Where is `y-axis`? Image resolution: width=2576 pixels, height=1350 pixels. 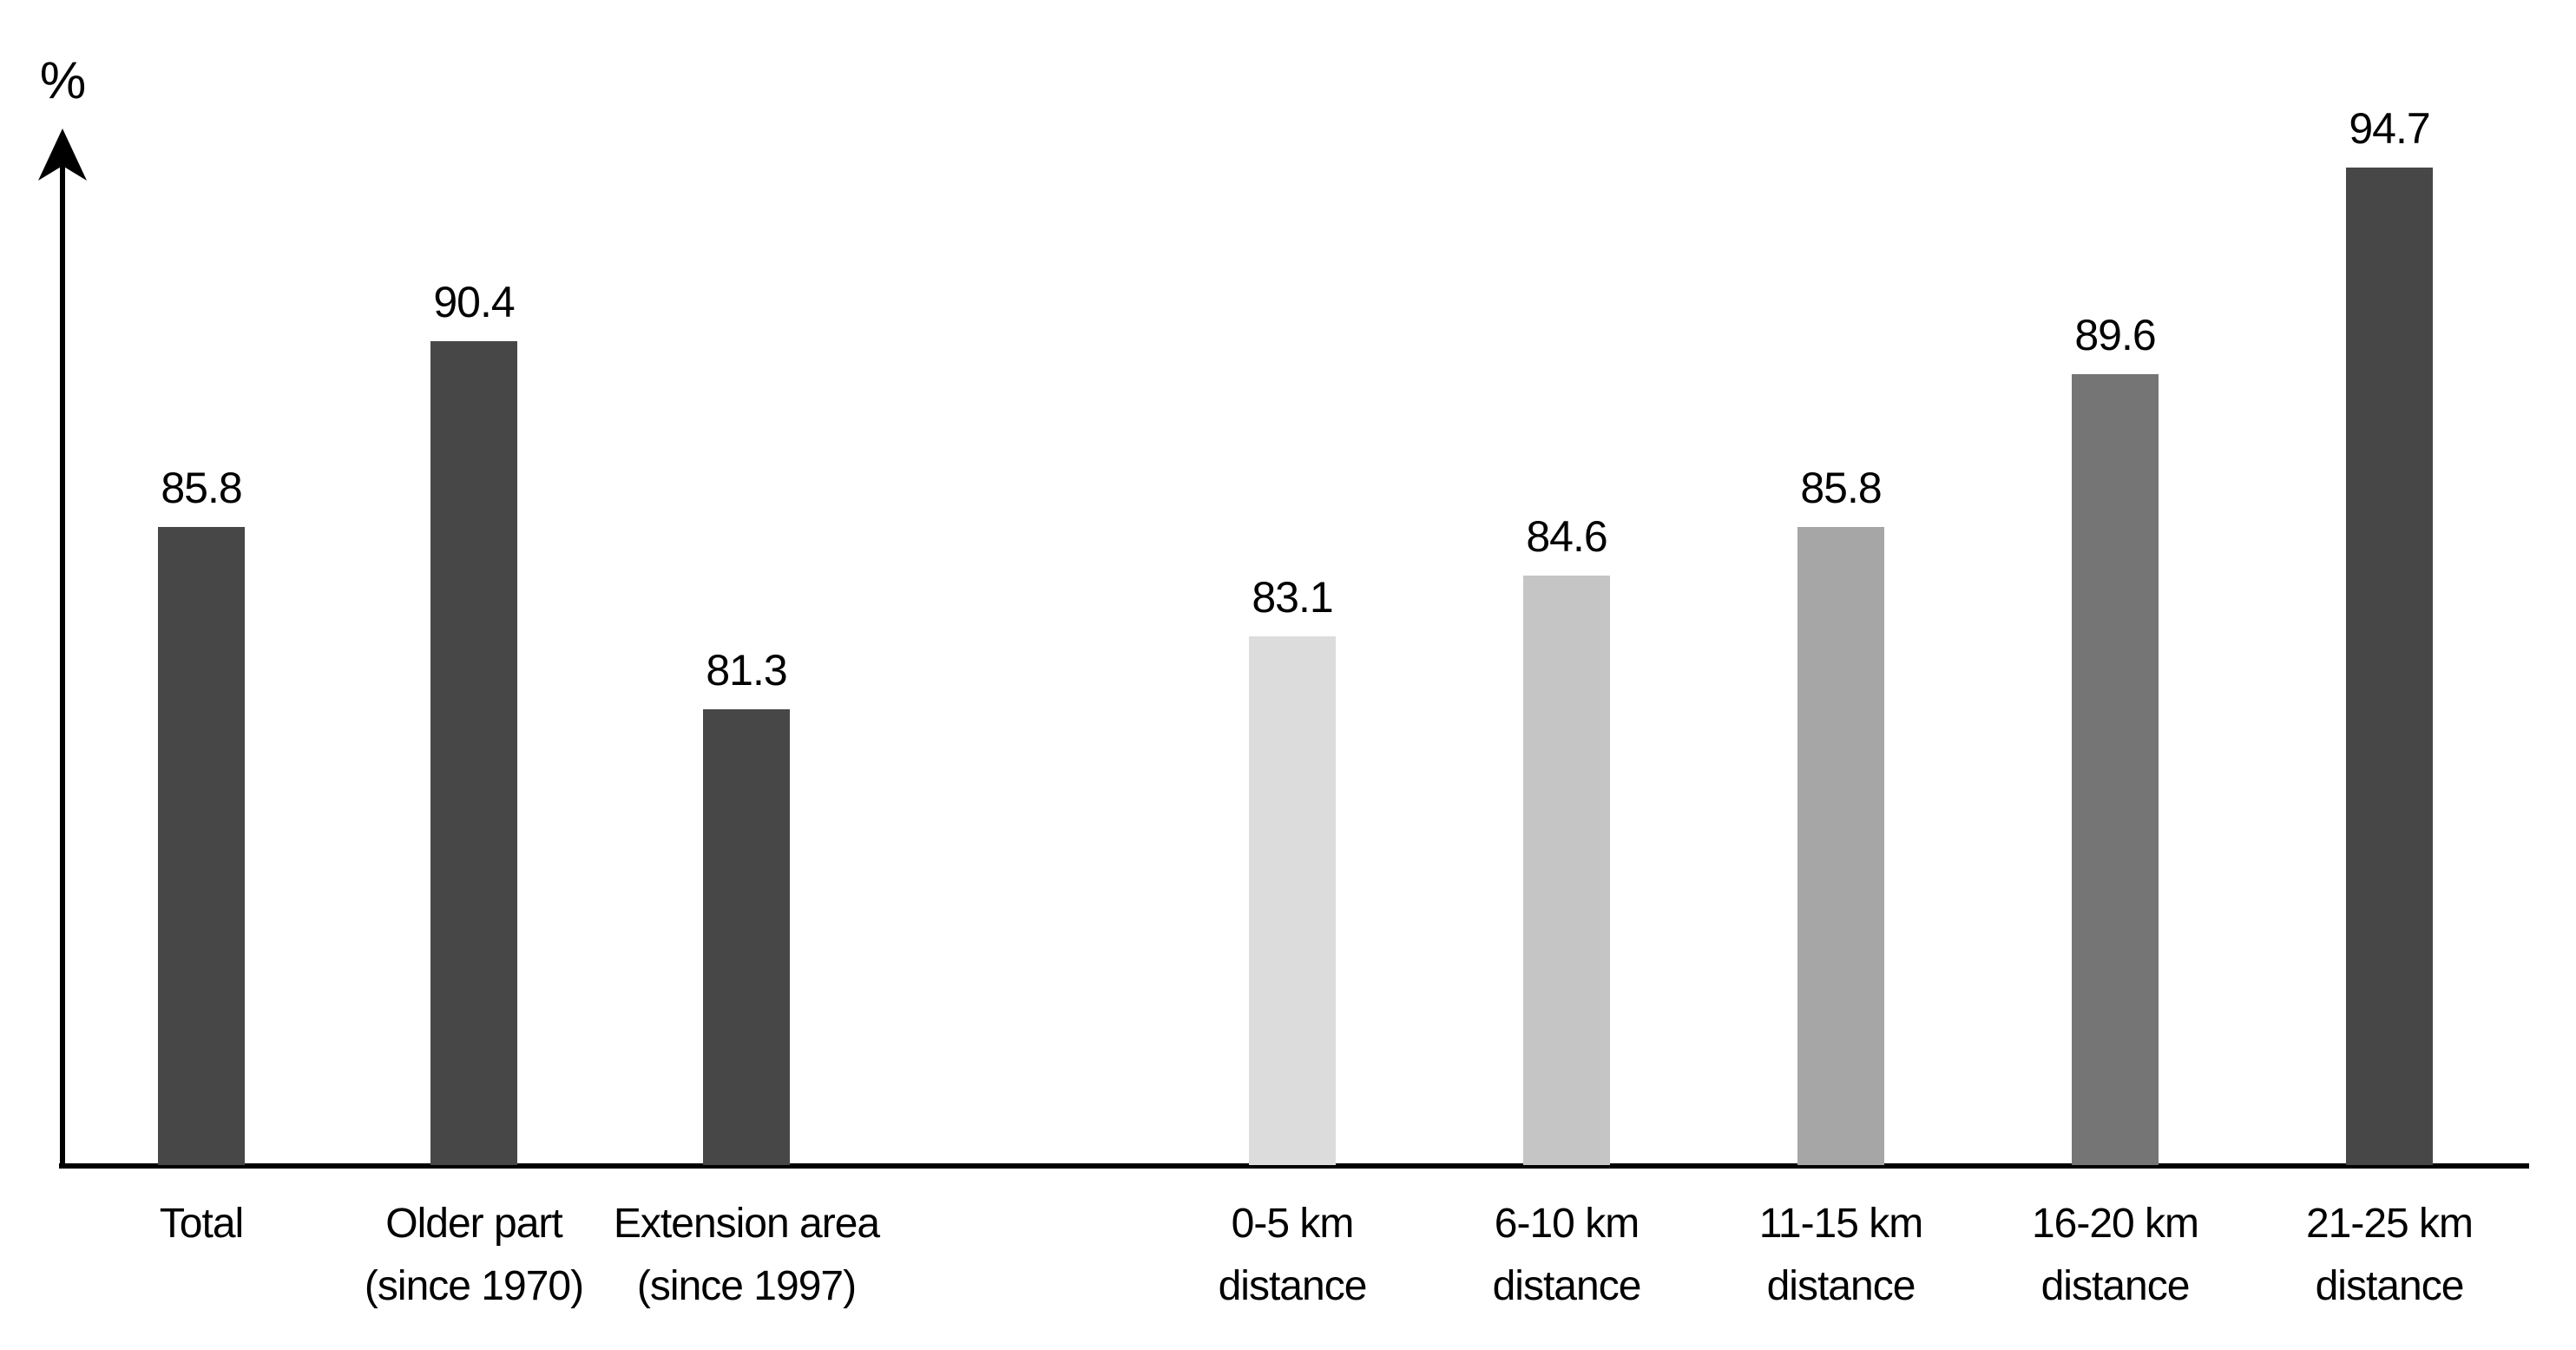 y-axis is located at coordinates (62, 658).